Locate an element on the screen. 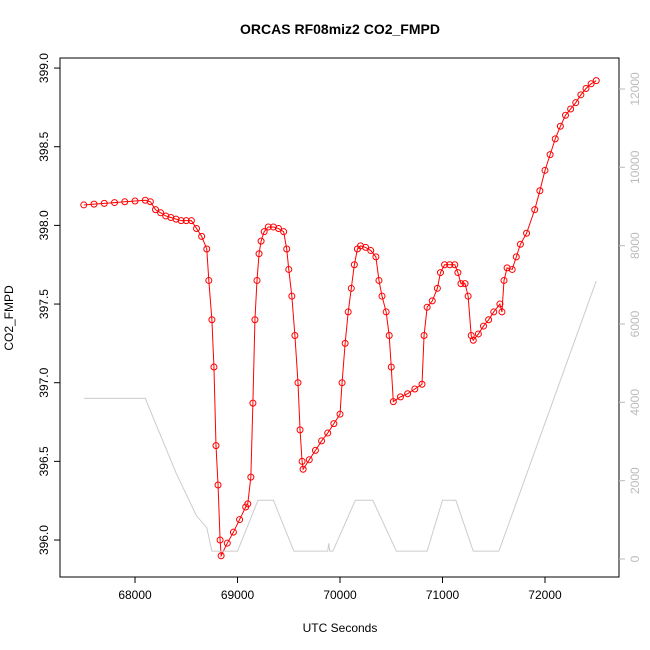 Image resolution: width=650 pixels, height=650 pixels. y-tick-label: 399.0 is located at coordinates (44, 68).